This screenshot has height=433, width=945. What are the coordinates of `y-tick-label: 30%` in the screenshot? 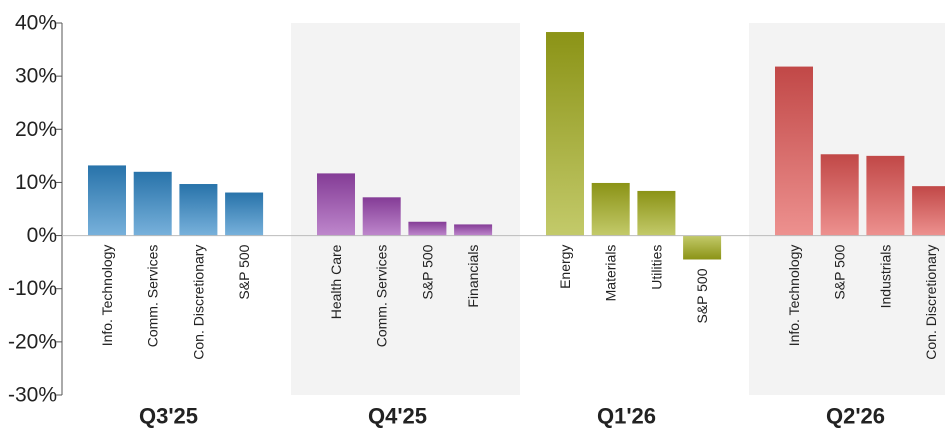 It's located at (36, 76).